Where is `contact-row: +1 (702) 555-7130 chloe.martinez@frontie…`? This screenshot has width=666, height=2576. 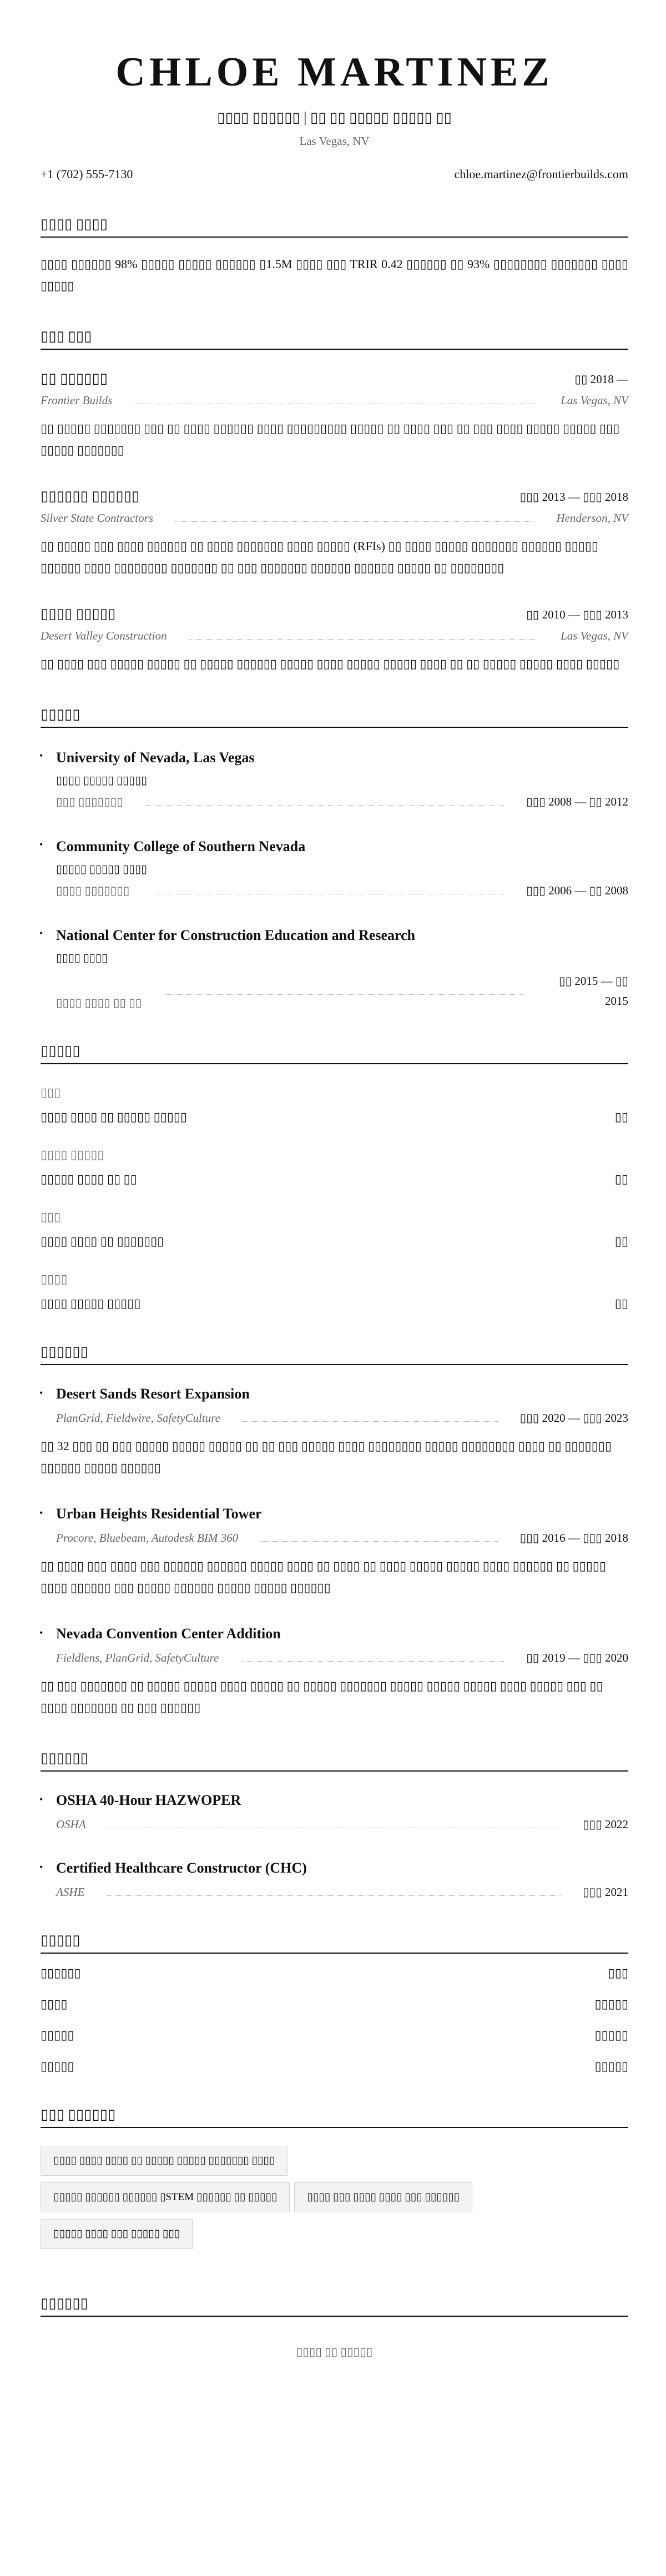 contact-row: +1 (702) 555-7130 chloe.martinez@frontie… is located at coordinates (335, 174).